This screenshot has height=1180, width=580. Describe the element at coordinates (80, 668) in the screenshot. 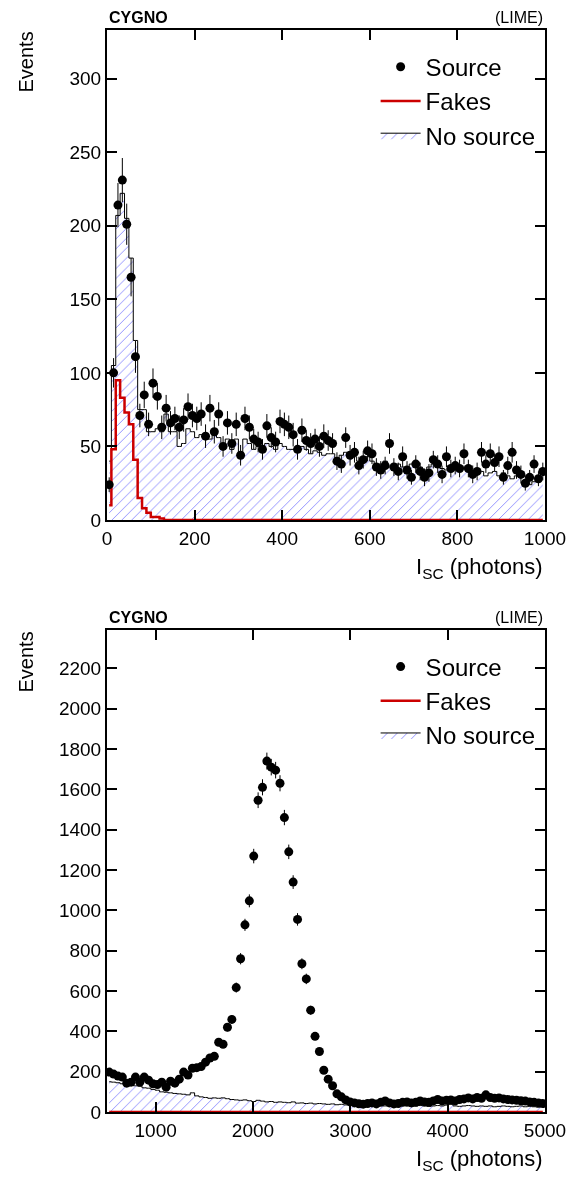

I see `y-tick-label: 2200` at that location.